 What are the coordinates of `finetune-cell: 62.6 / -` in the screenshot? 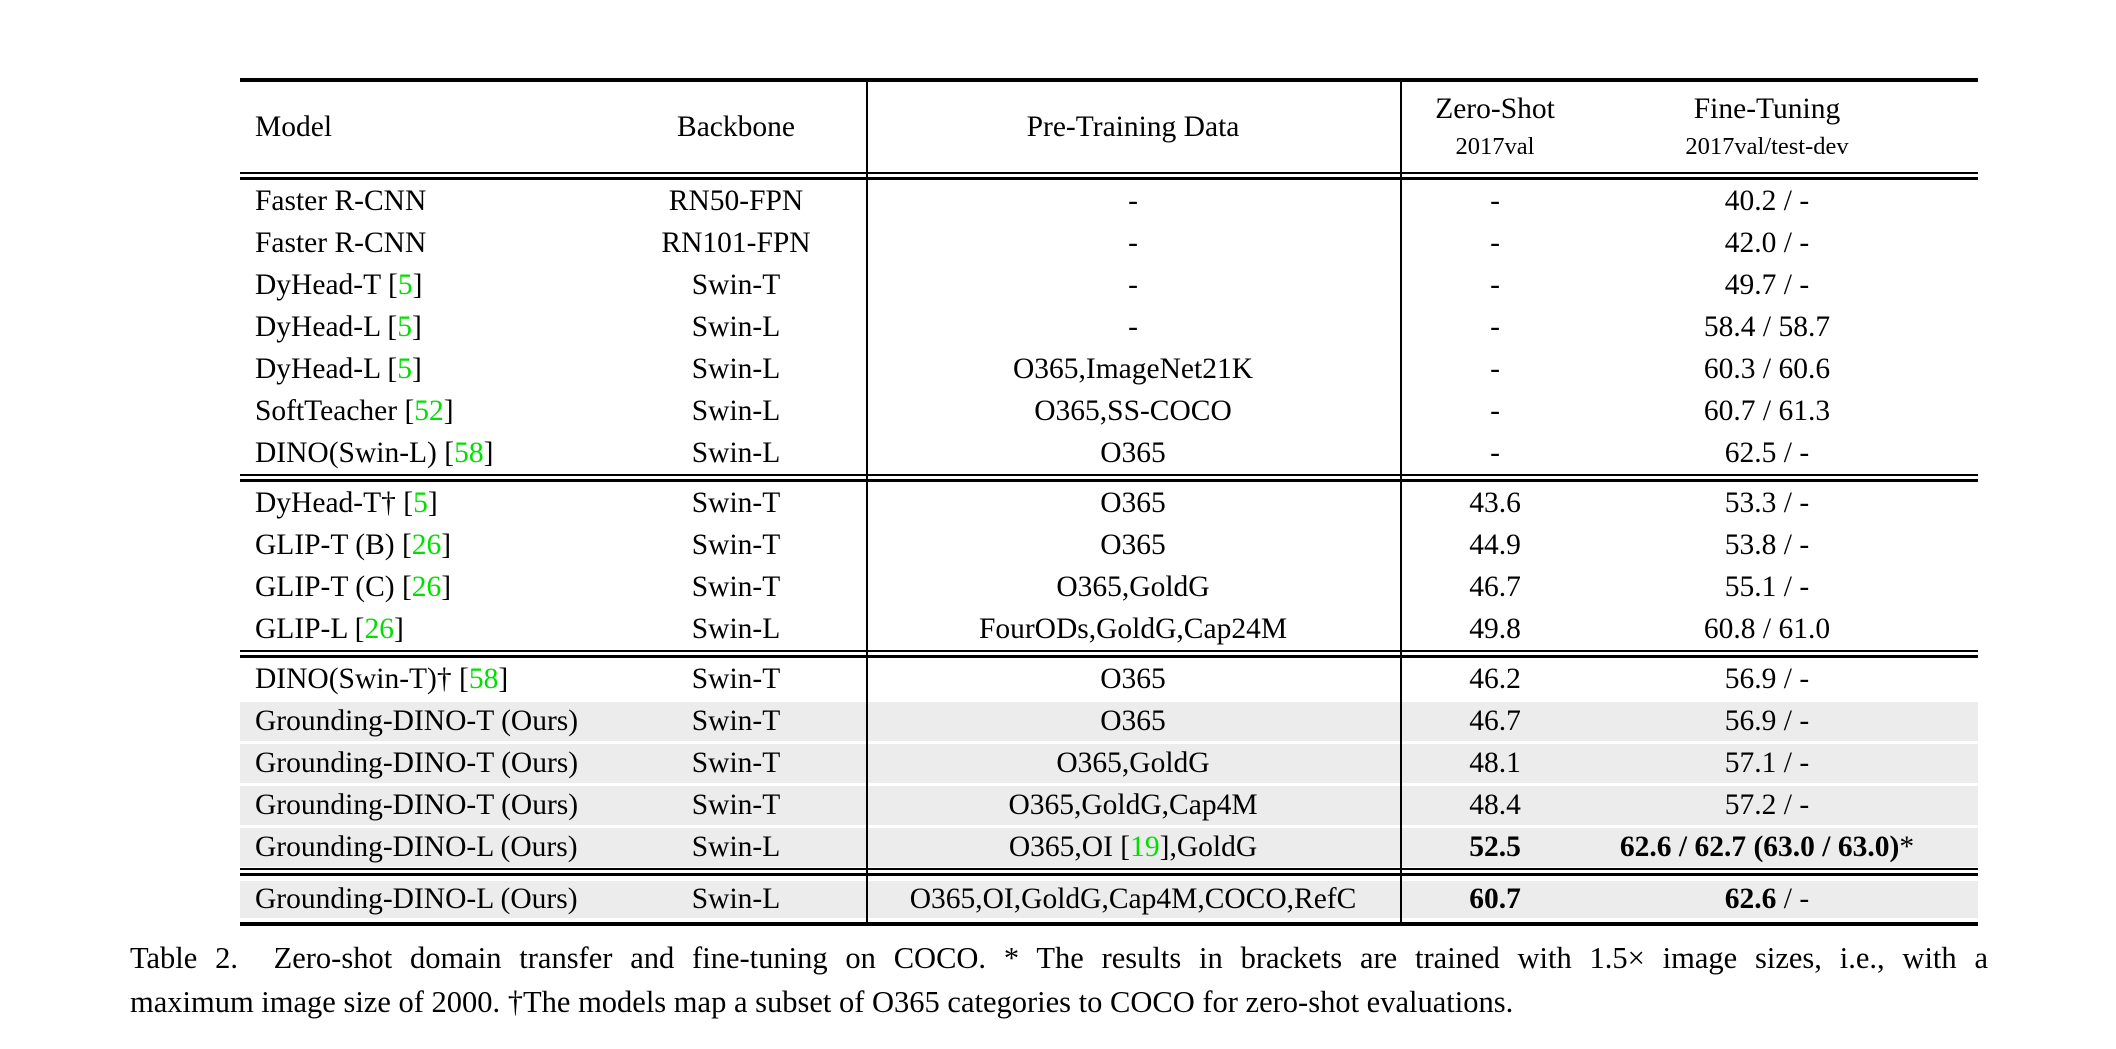 It's located at (1767, 898).